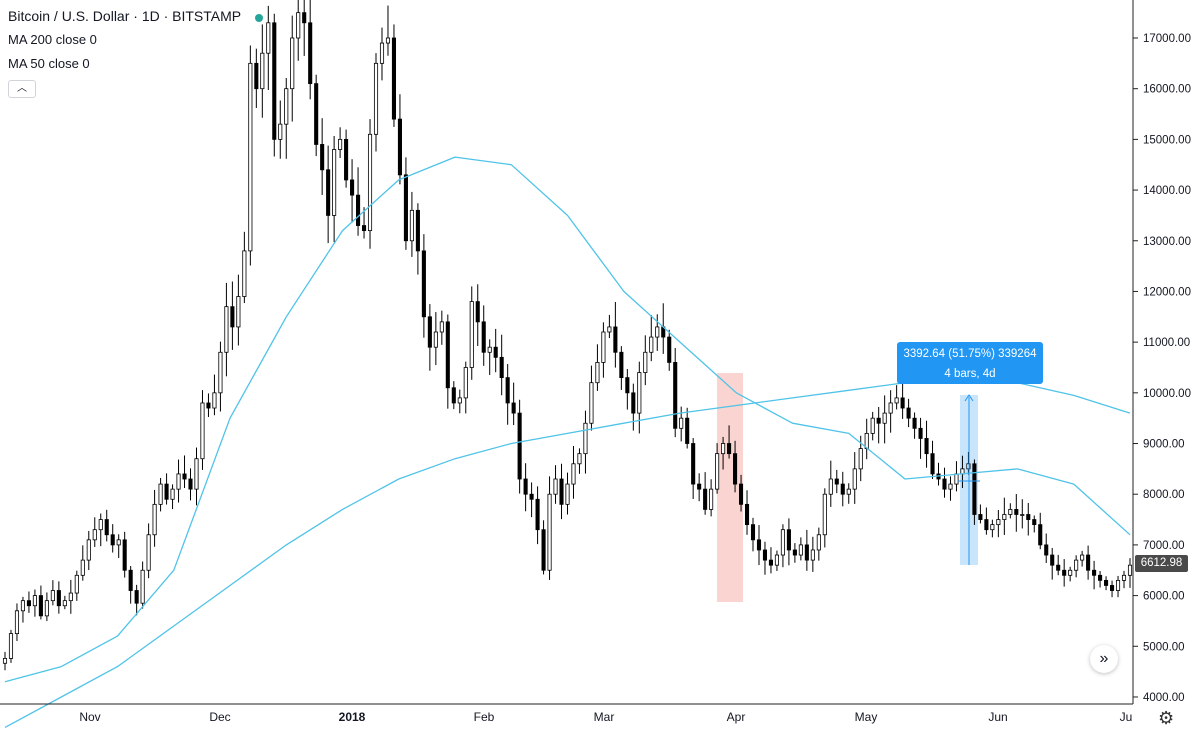  What do you see at coordinates (1167, 394) in the screenshot?
I see `y-tick-label: 10000.00` at bounding box center [1167, 394].